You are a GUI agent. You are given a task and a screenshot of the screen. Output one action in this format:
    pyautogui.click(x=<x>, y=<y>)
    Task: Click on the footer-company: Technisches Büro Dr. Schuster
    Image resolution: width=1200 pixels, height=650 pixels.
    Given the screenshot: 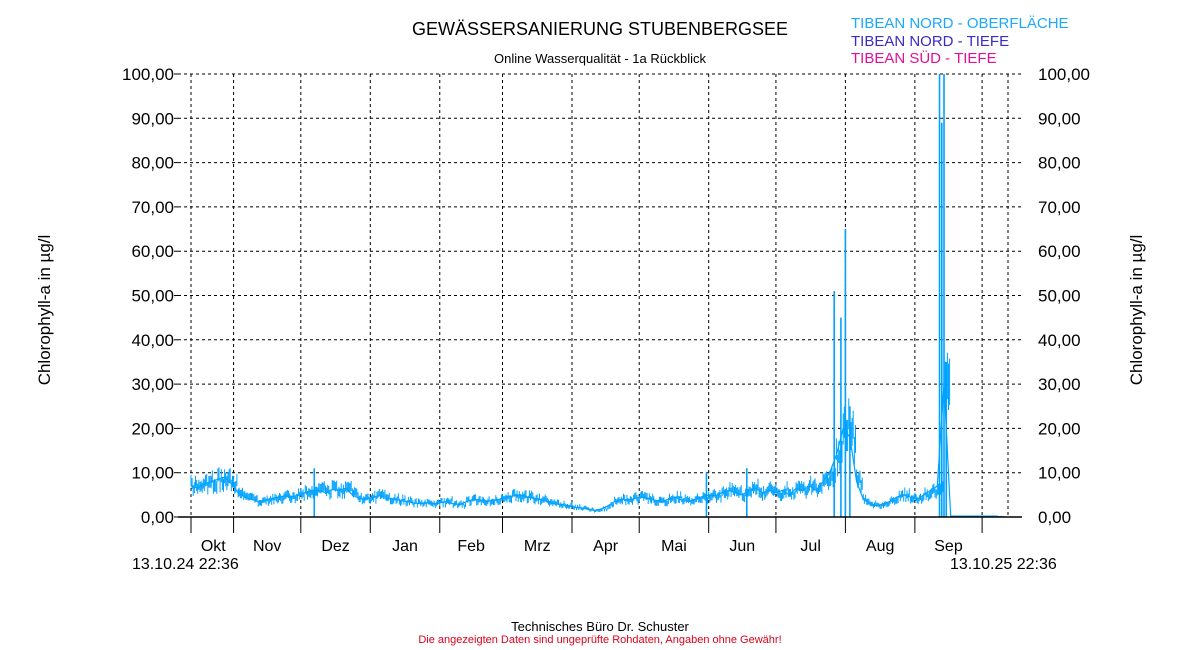 What is the action you would take?
    pyautogui.click(x=600, y=626)
    